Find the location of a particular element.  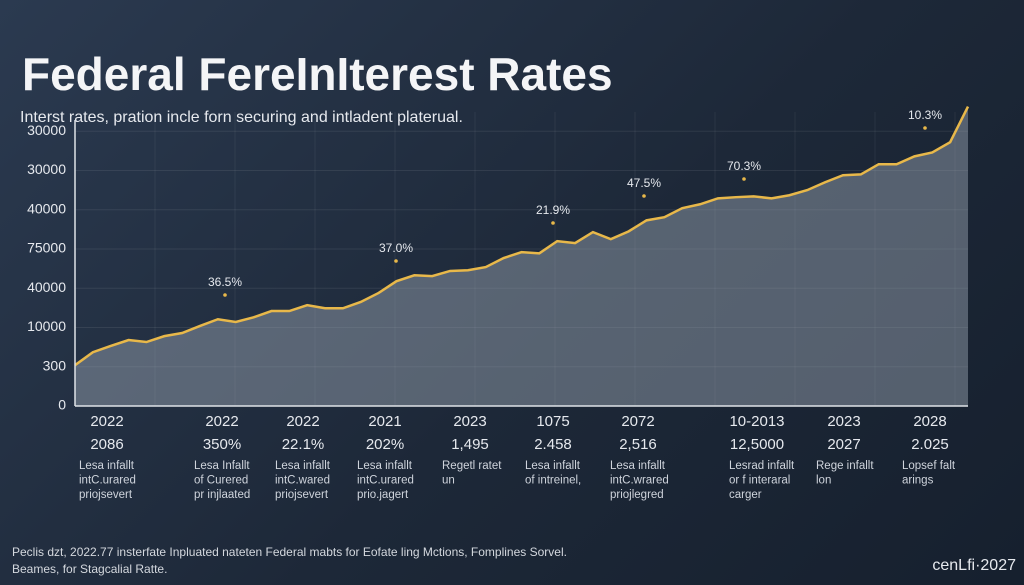

column-heading: 2086 is located at coordinates (106, 444).